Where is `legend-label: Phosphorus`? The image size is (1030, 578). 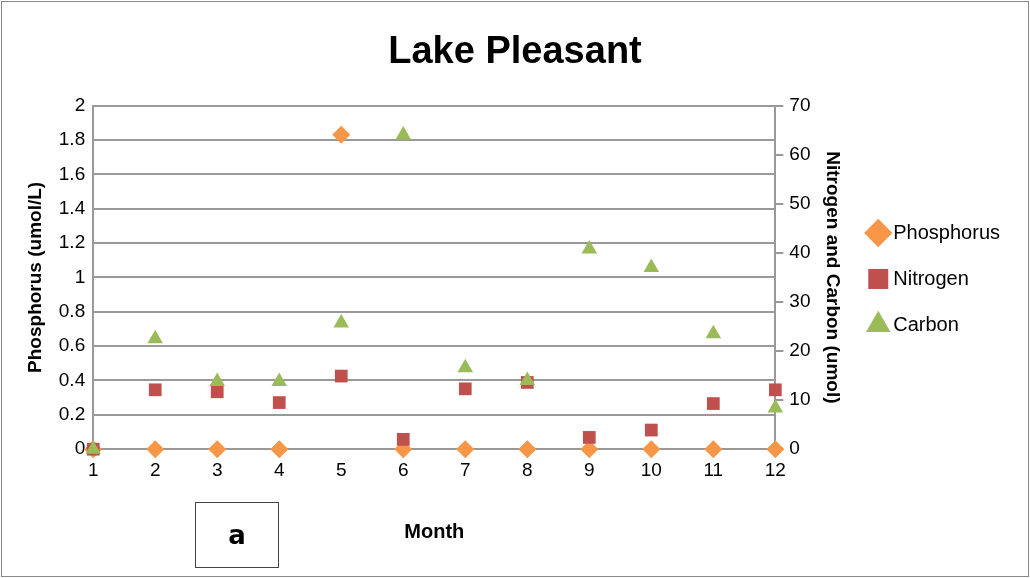
legend-label: Phosphorus is located at coordinates (947, 231).